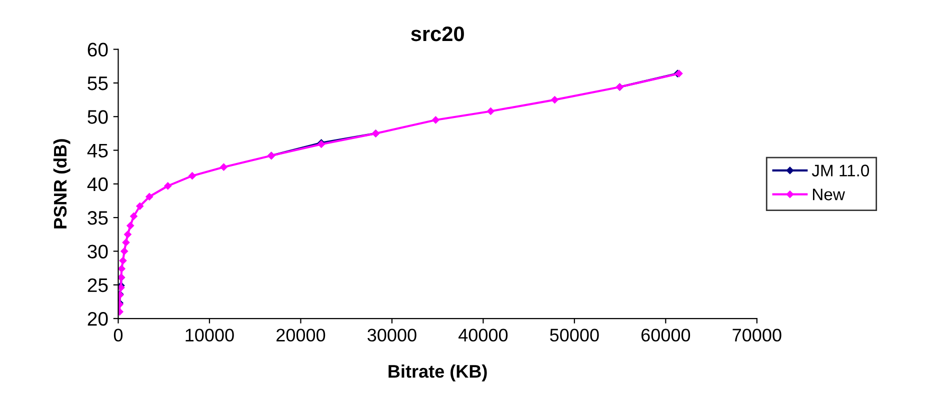  Describe the element at coordinates (98, 251) in the screenshot. I see `y-tick-label: 30` at that location.